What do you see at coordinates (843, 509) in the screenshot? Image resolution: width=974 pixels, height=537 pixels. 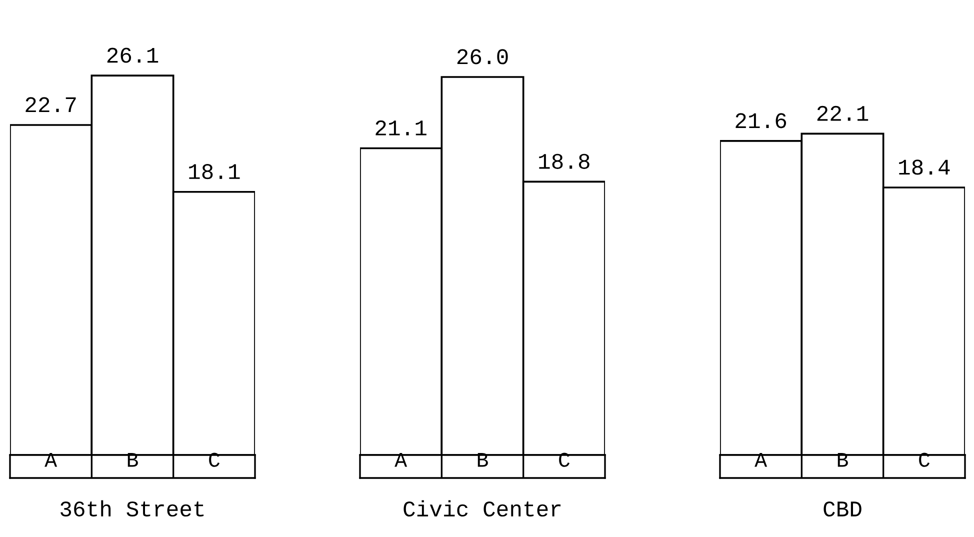 I see `x-axis-title: CBD` at bounding box center [843, 509].